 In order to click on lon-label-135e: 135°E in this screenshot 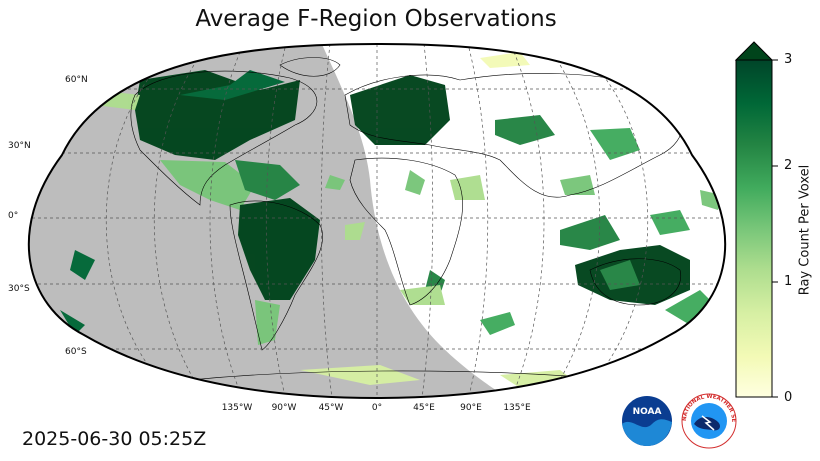, I will do `click(517, 408)`.